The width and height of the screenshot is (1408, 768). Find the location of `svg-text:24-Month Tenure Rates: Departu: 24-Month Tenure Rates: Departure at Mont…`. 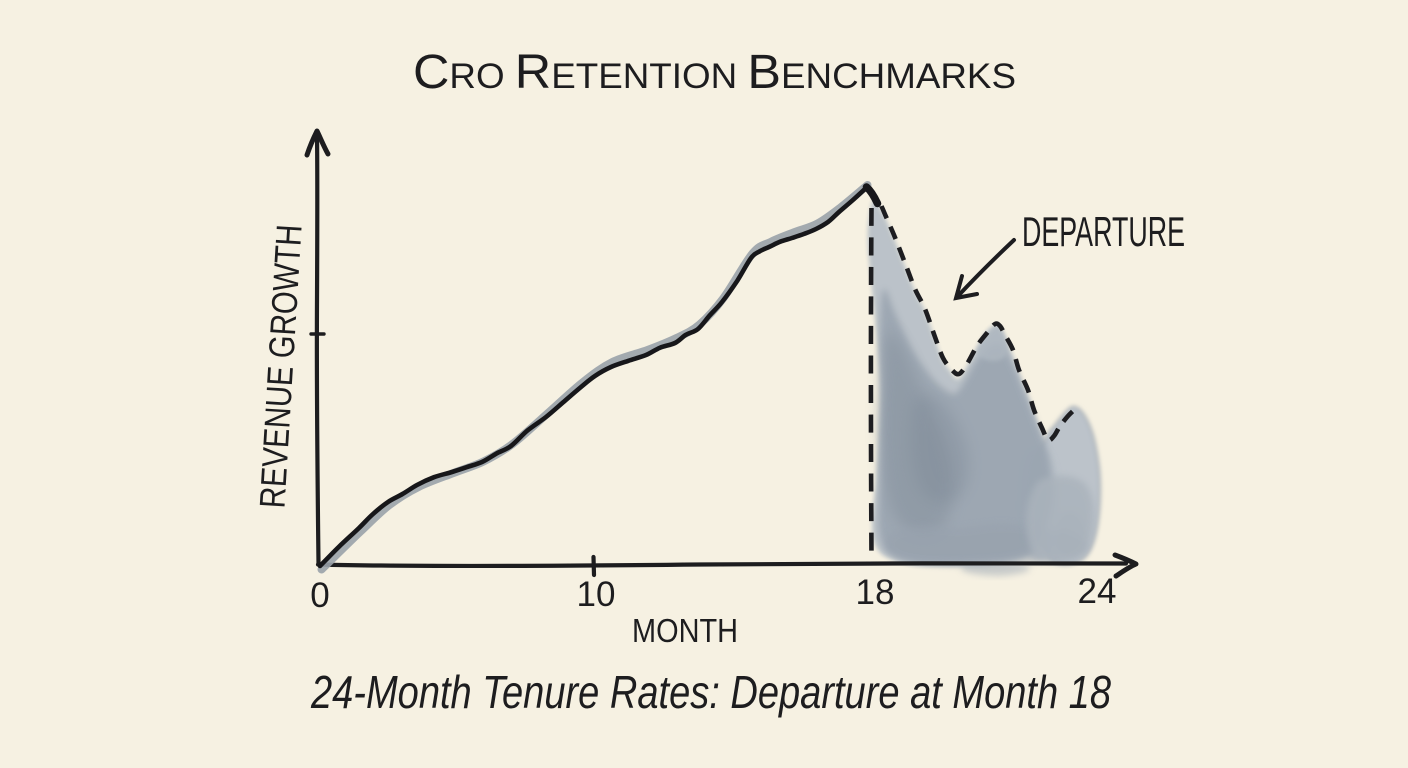

svg-text:24-Month Tenure Rates: Departu: 24-Month Tenure Rates: Departure at Mont… is located at coordinates (710, 692).